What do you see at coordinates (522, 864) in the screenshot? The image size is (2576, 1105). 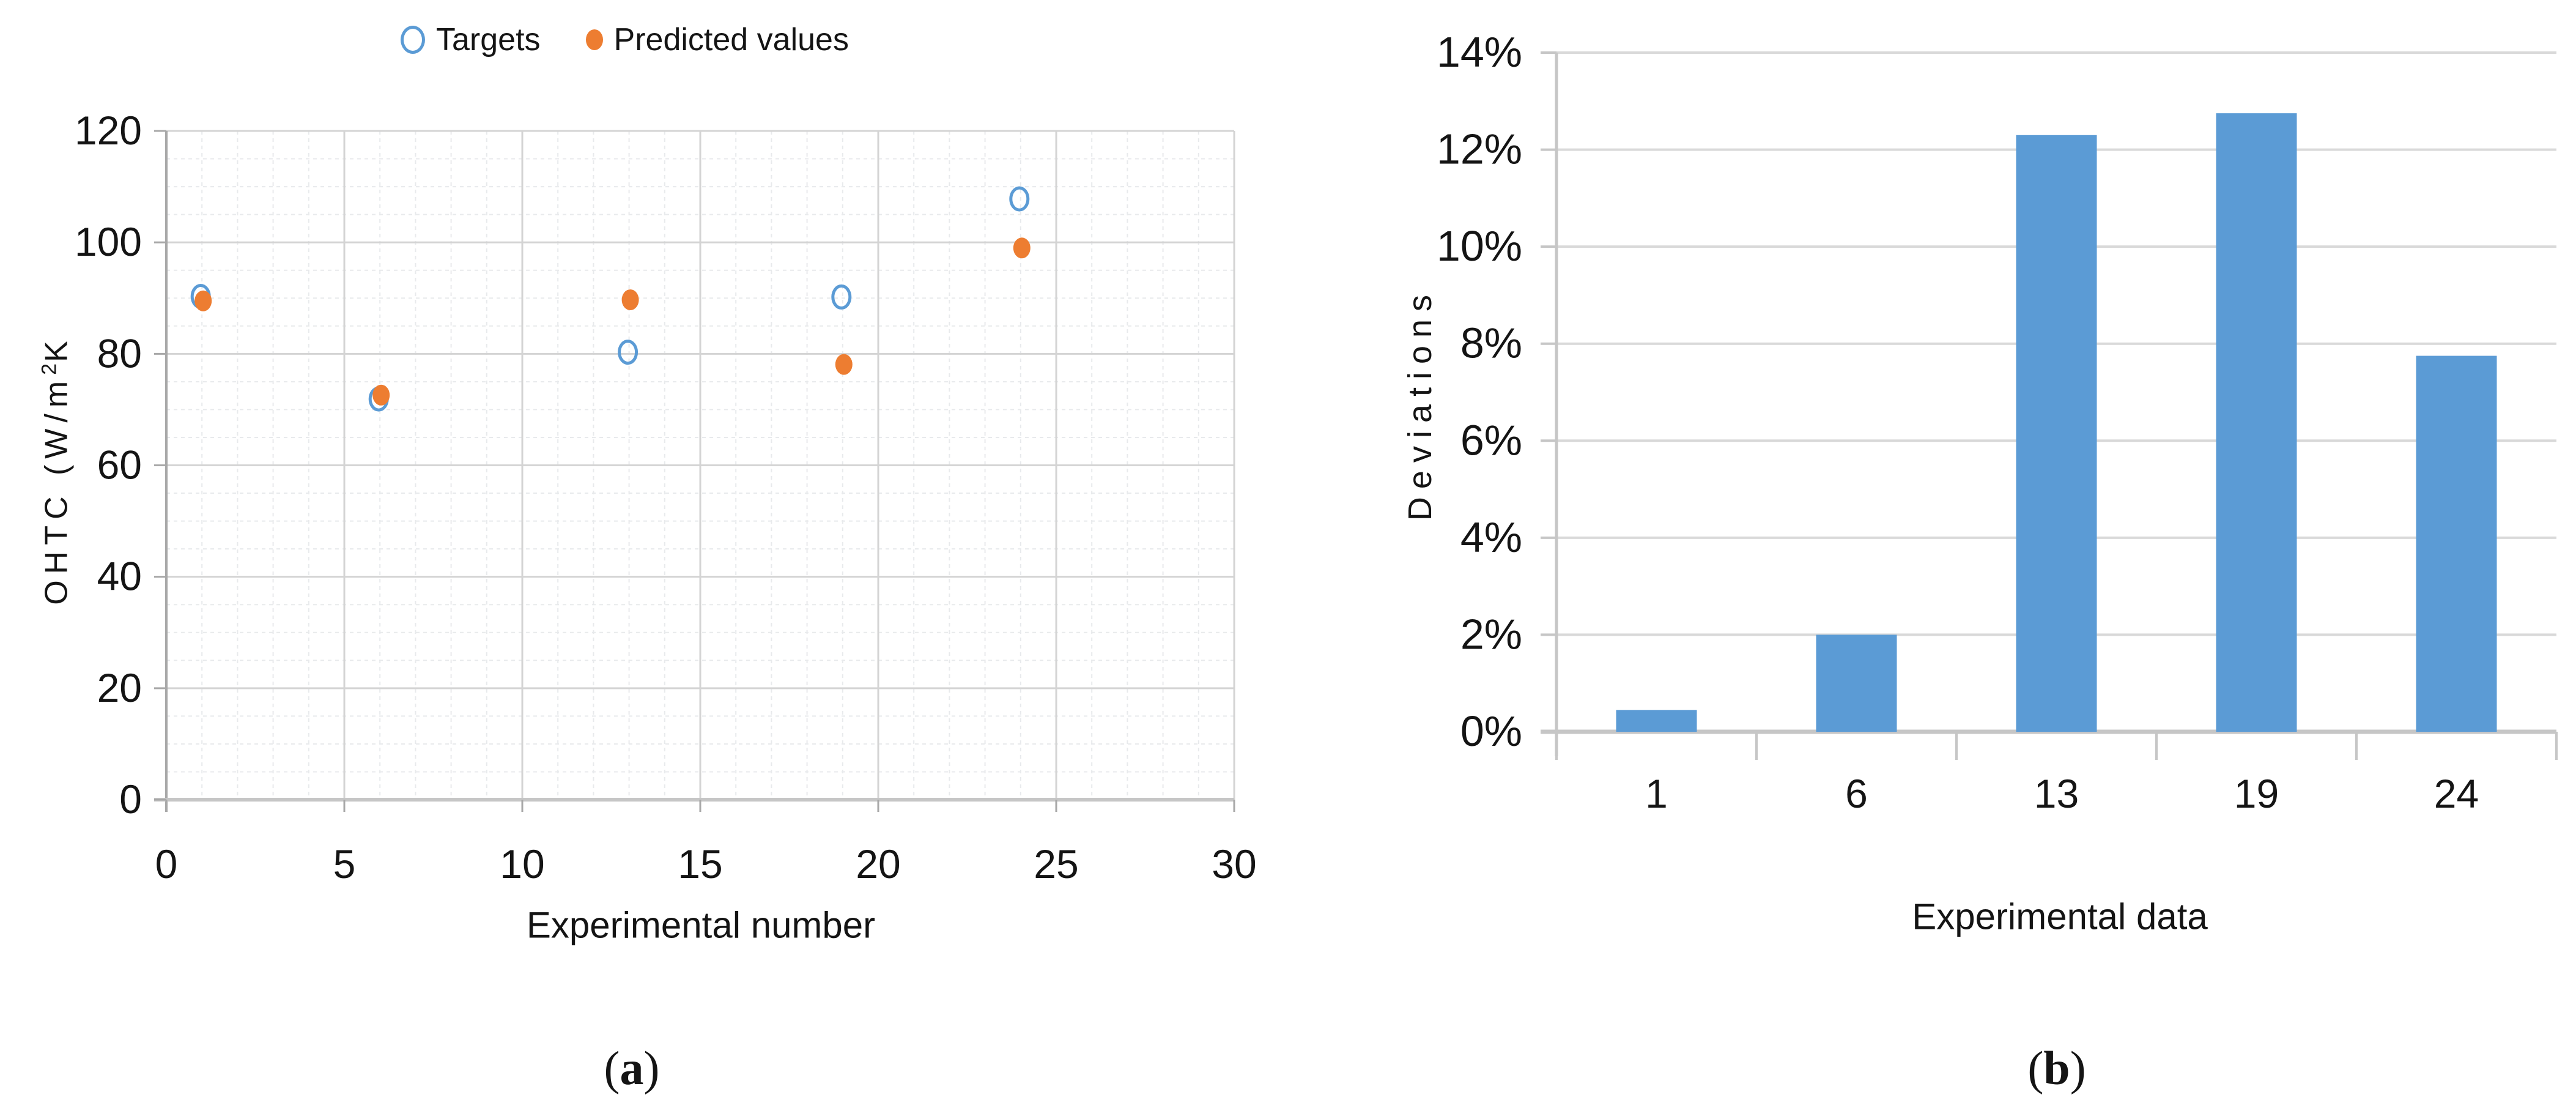 I see `x-tick-label: 10` at bounding box center [522, 864].